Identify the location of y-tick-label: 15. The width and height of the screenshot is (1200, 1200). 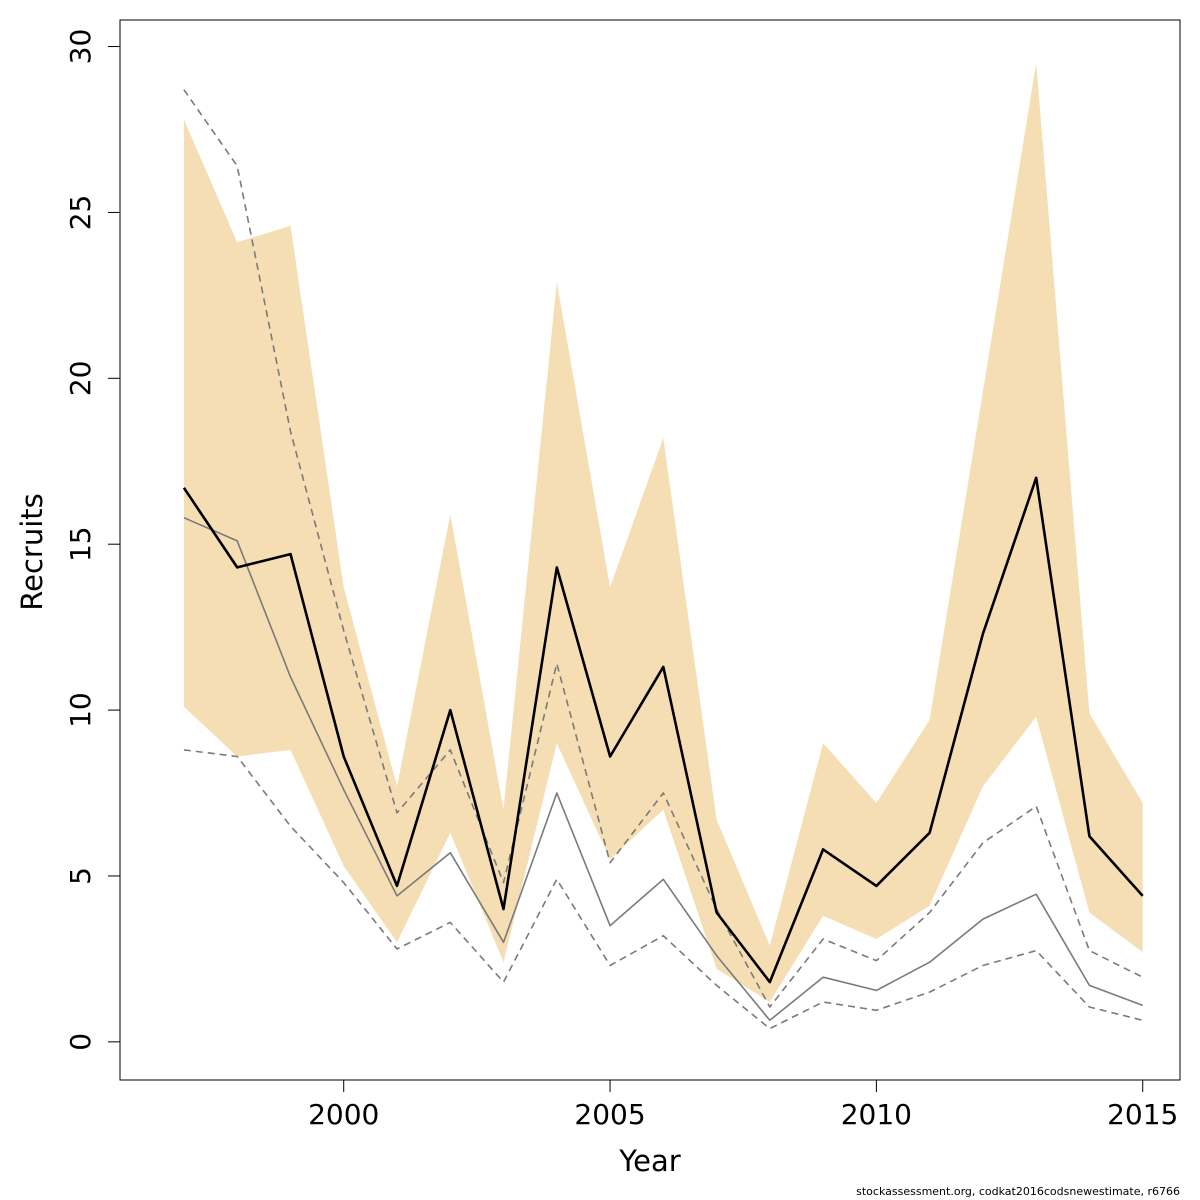
(80, 544).